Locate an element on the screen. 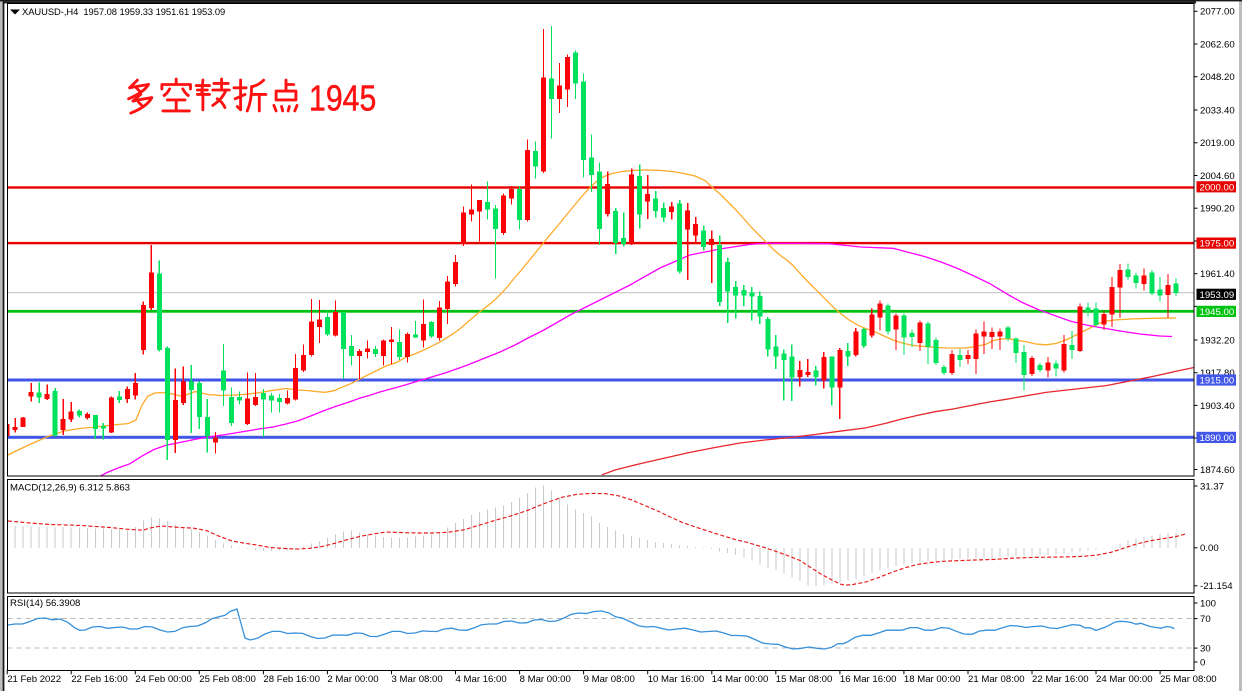  svg-text: 22 Feb 16:00 is located at coordinates (99, 679).